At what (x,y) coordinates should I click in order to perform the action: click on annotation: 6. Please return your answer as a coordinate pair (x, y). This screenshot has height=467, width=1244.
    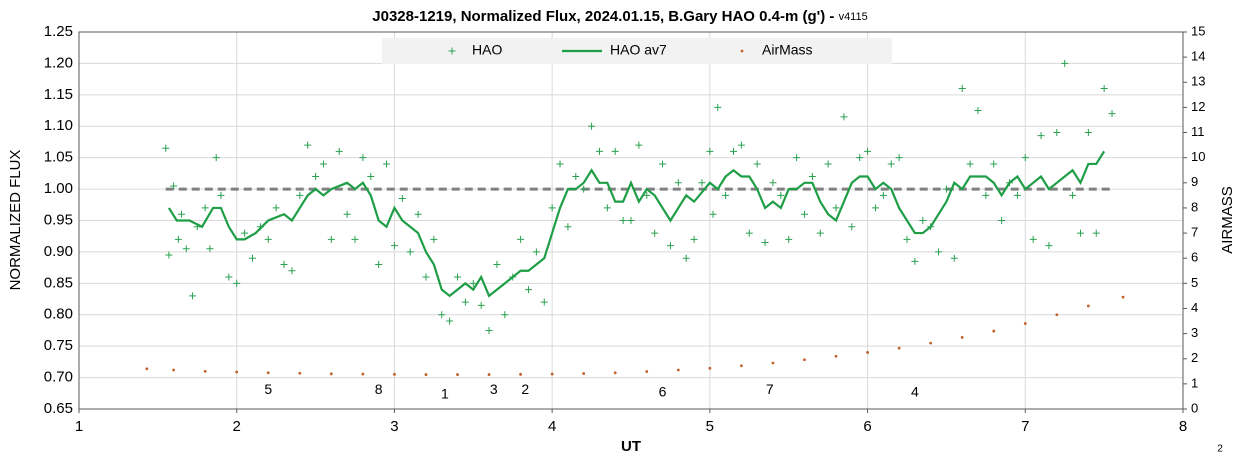
    Looking at the image, I should click on (663, 391).